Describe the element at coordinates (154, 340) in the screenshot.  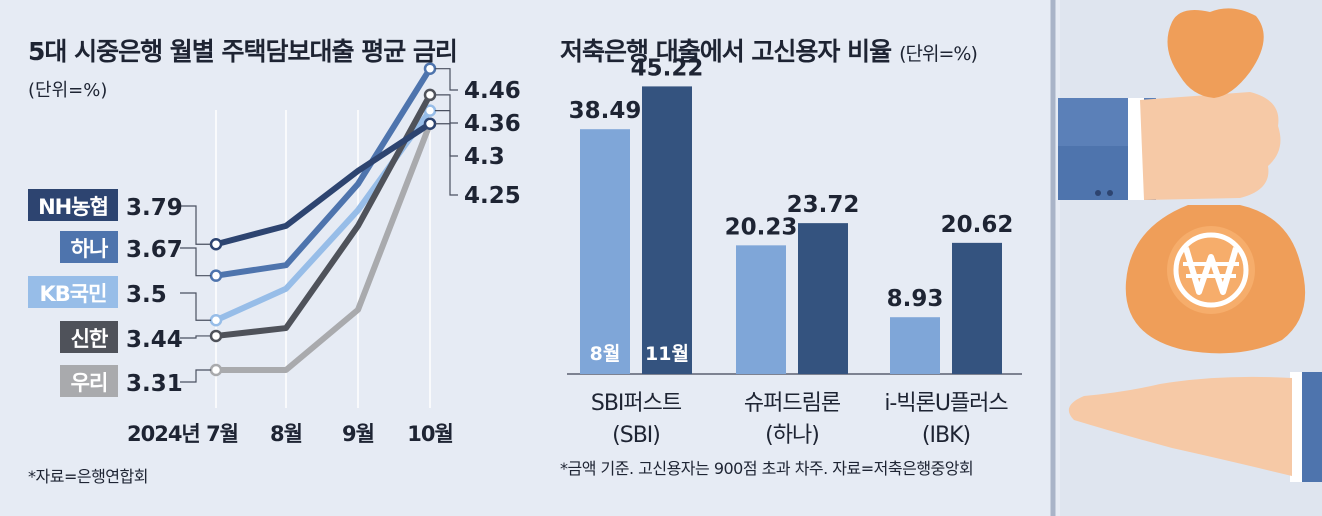
I see `start-value-3: 3.44` at that location.